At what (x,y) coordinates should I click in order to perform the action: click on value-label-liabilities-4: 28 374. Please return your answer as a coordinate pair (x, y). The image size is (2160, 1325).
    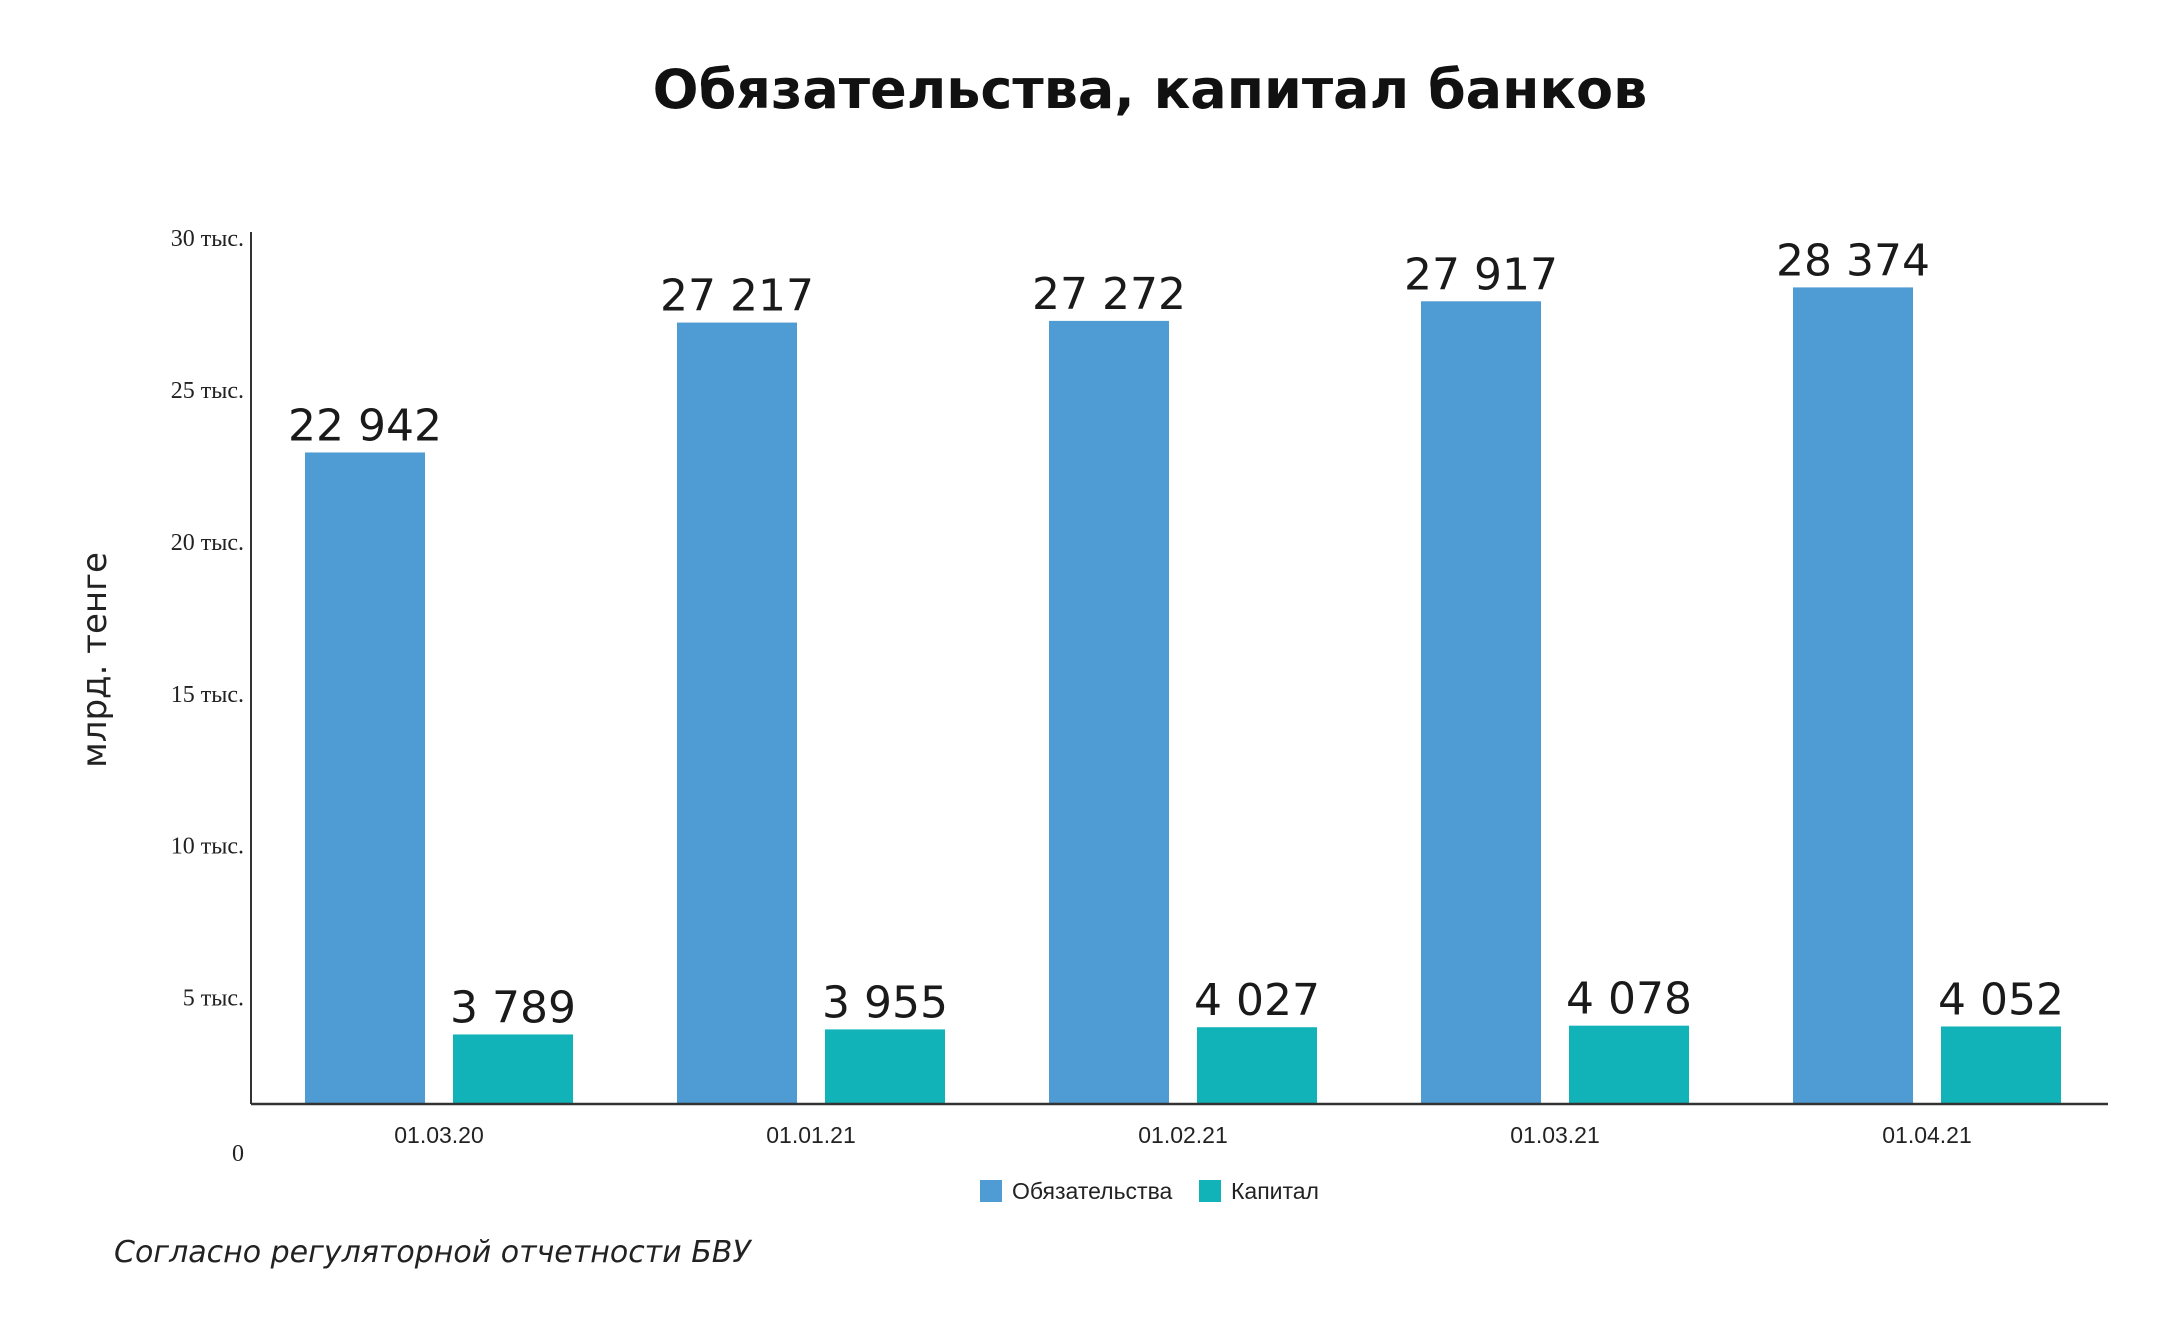
    Looking at the image, I should click on (1853, 260).